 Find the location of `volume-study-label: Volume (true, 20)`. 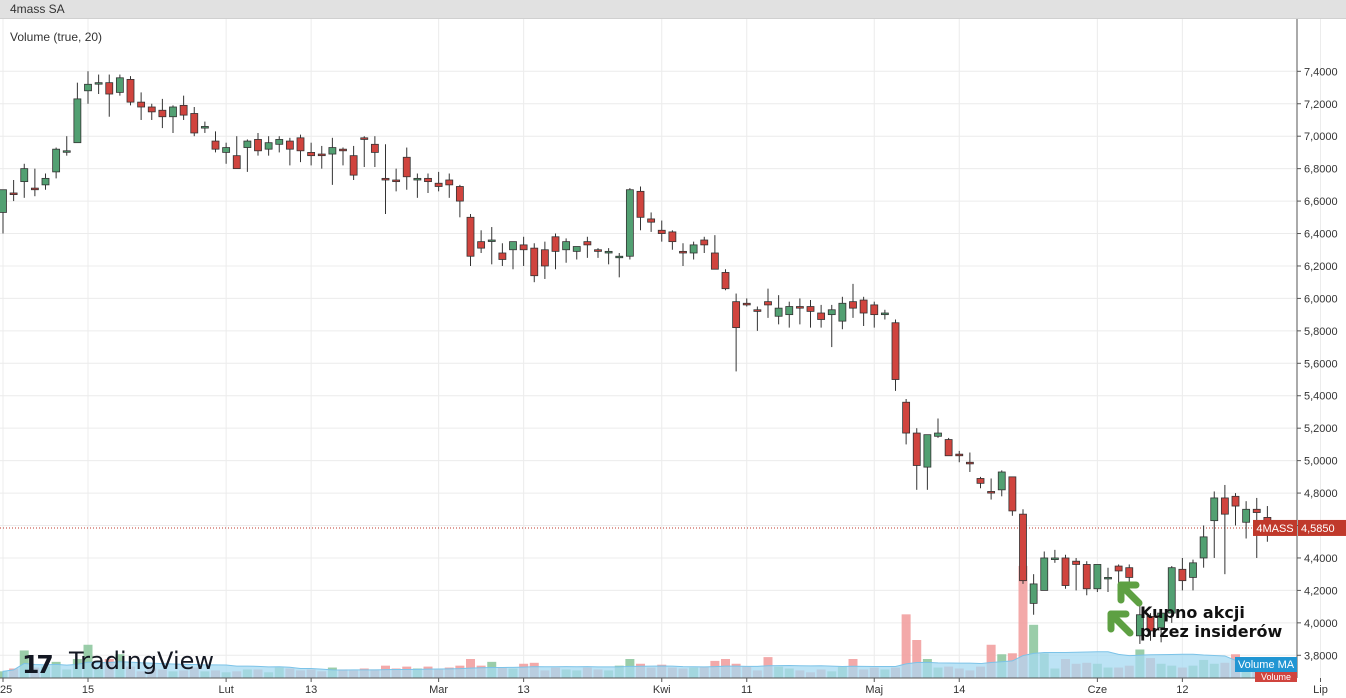

volume-study-label: Volume (true, 20) is located at coordinates (56, 37).